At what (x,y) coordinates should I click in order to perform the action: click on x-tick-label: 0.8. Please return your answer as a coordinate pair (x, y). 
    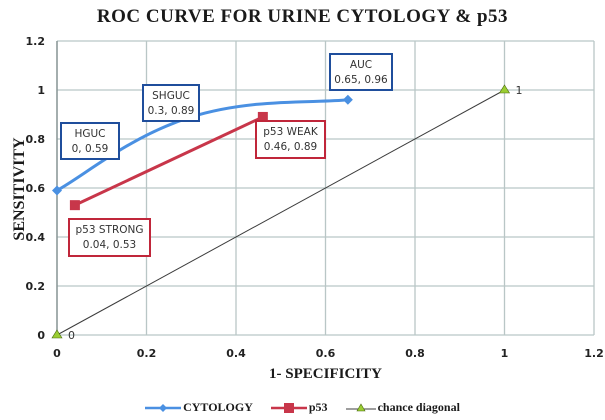
    Looking at the image, I should click on (415, 353).